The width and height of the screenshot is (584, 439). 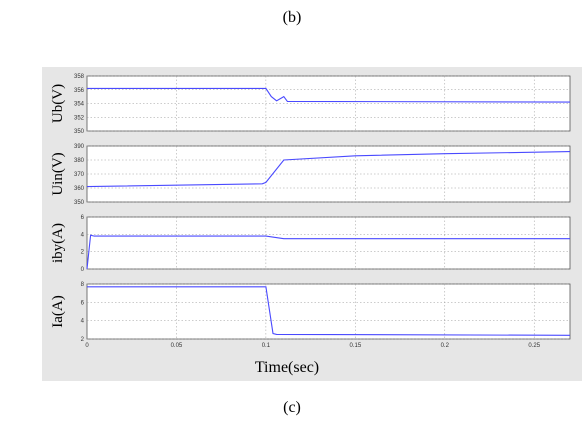 What do you see at coordinates (310, 104) in the screenshot?
I see `subplot-1: 350 352 354 356 358 Ub(V)` at bounding box center [310, 104].